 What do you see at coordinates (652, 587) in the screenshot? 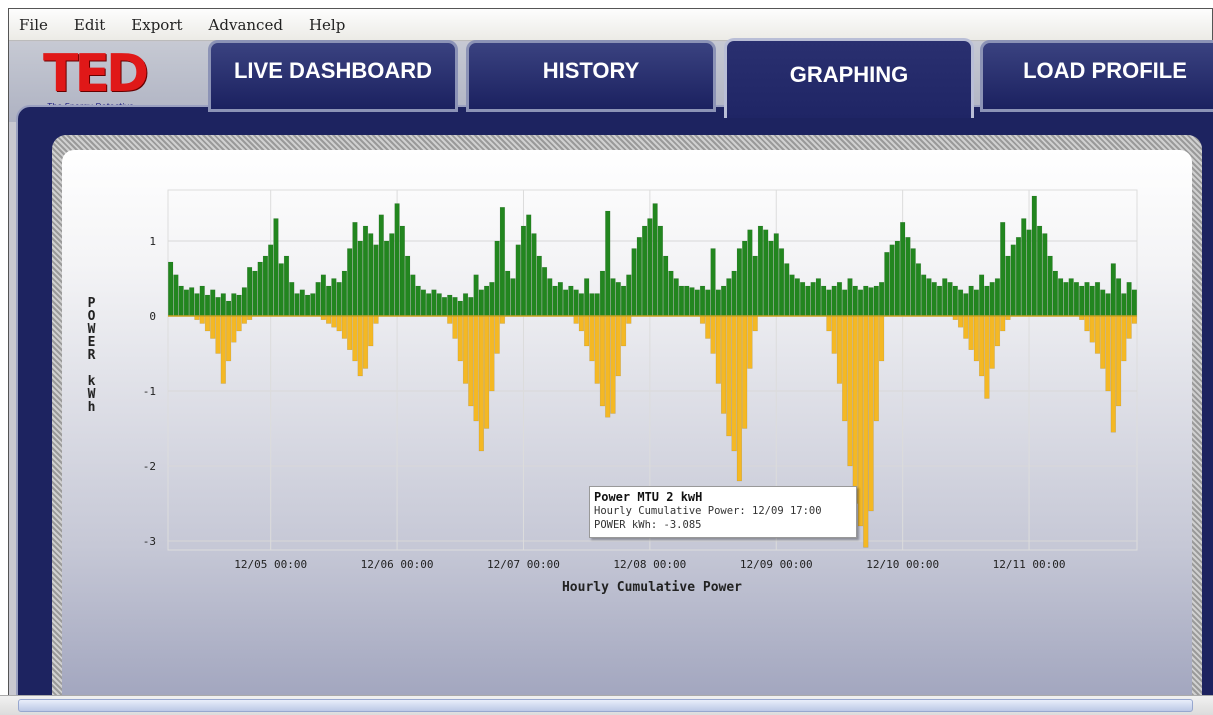
I see `x-axis-label: Hourly Cumulative Power` at bounding box center [652, 587].